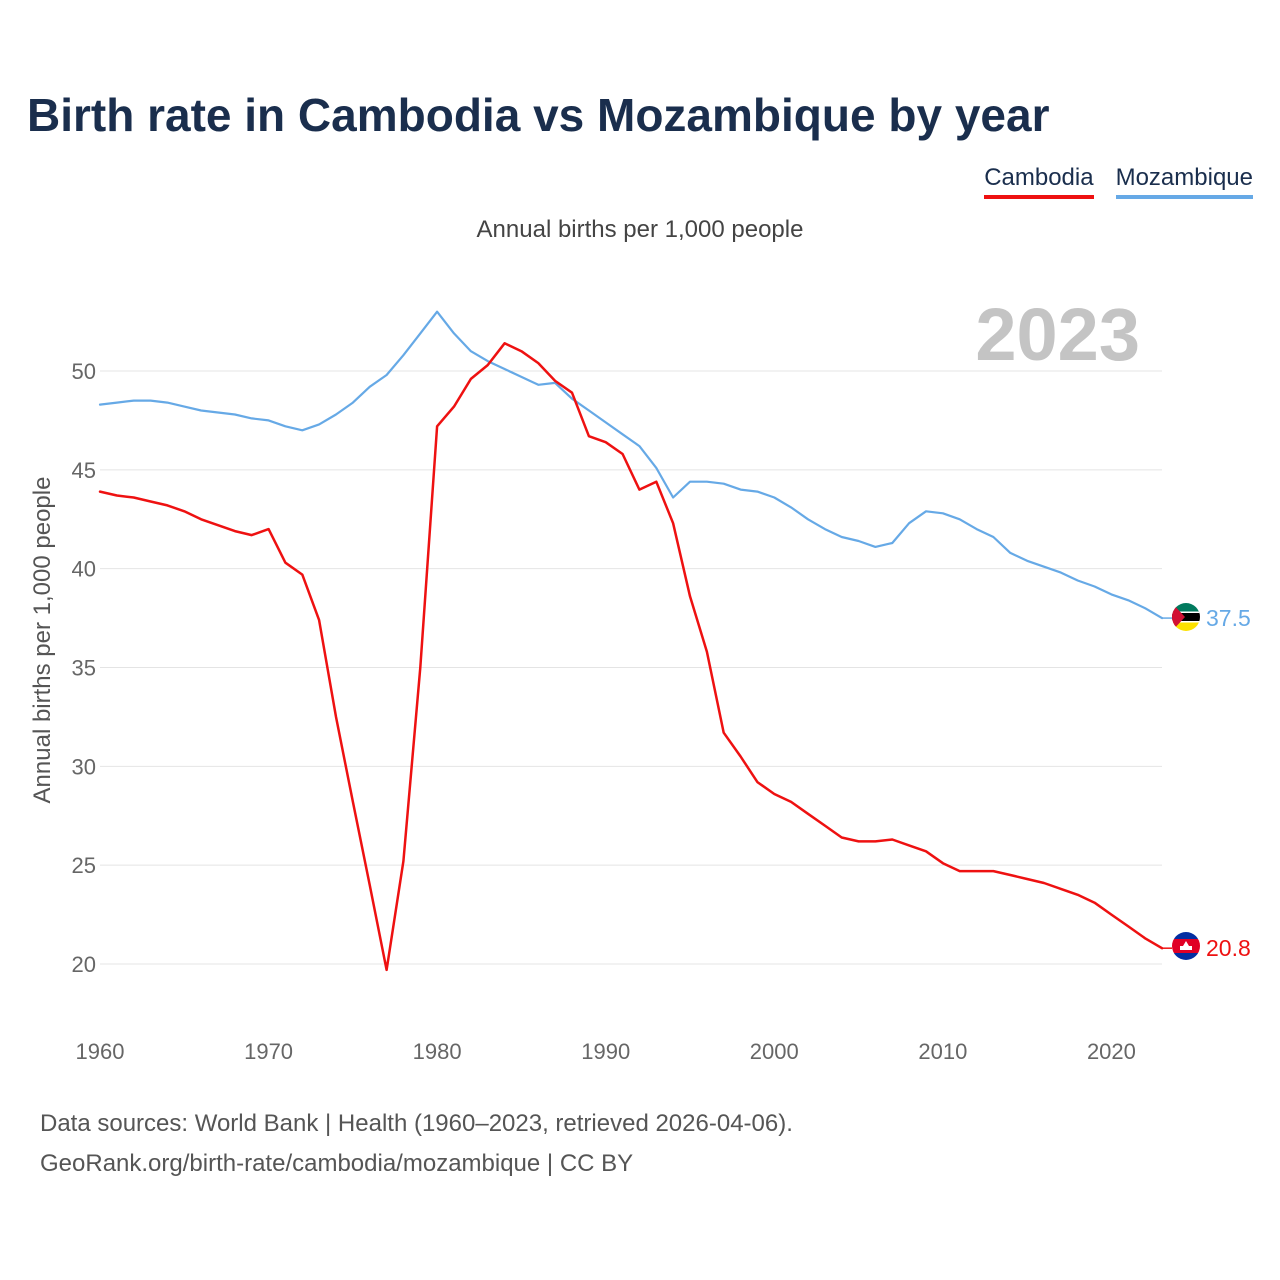 Image resolution: width=1280 pixels, height=1280 pixels. I want to click on y-tick-label: 35, so click(84, 668).